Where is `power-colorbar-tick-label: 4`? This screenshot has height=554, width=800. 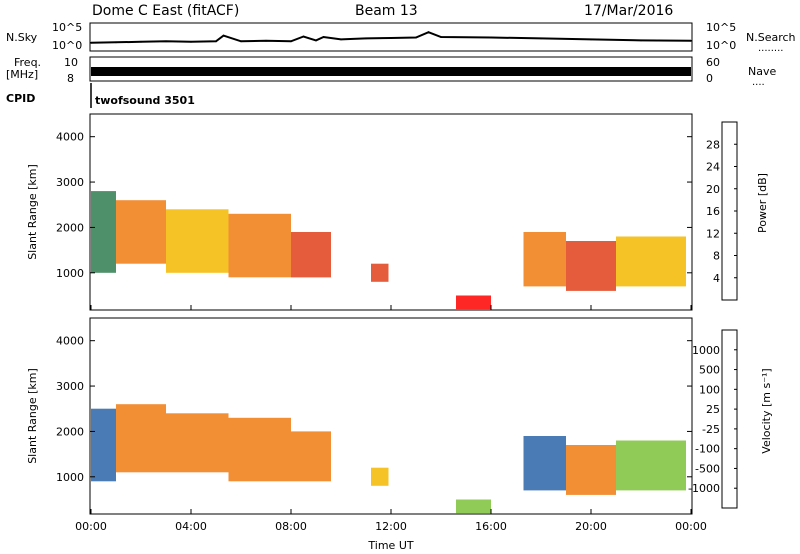 power-colorbar-tick-label: 4 is located at coordinates (716, 278).